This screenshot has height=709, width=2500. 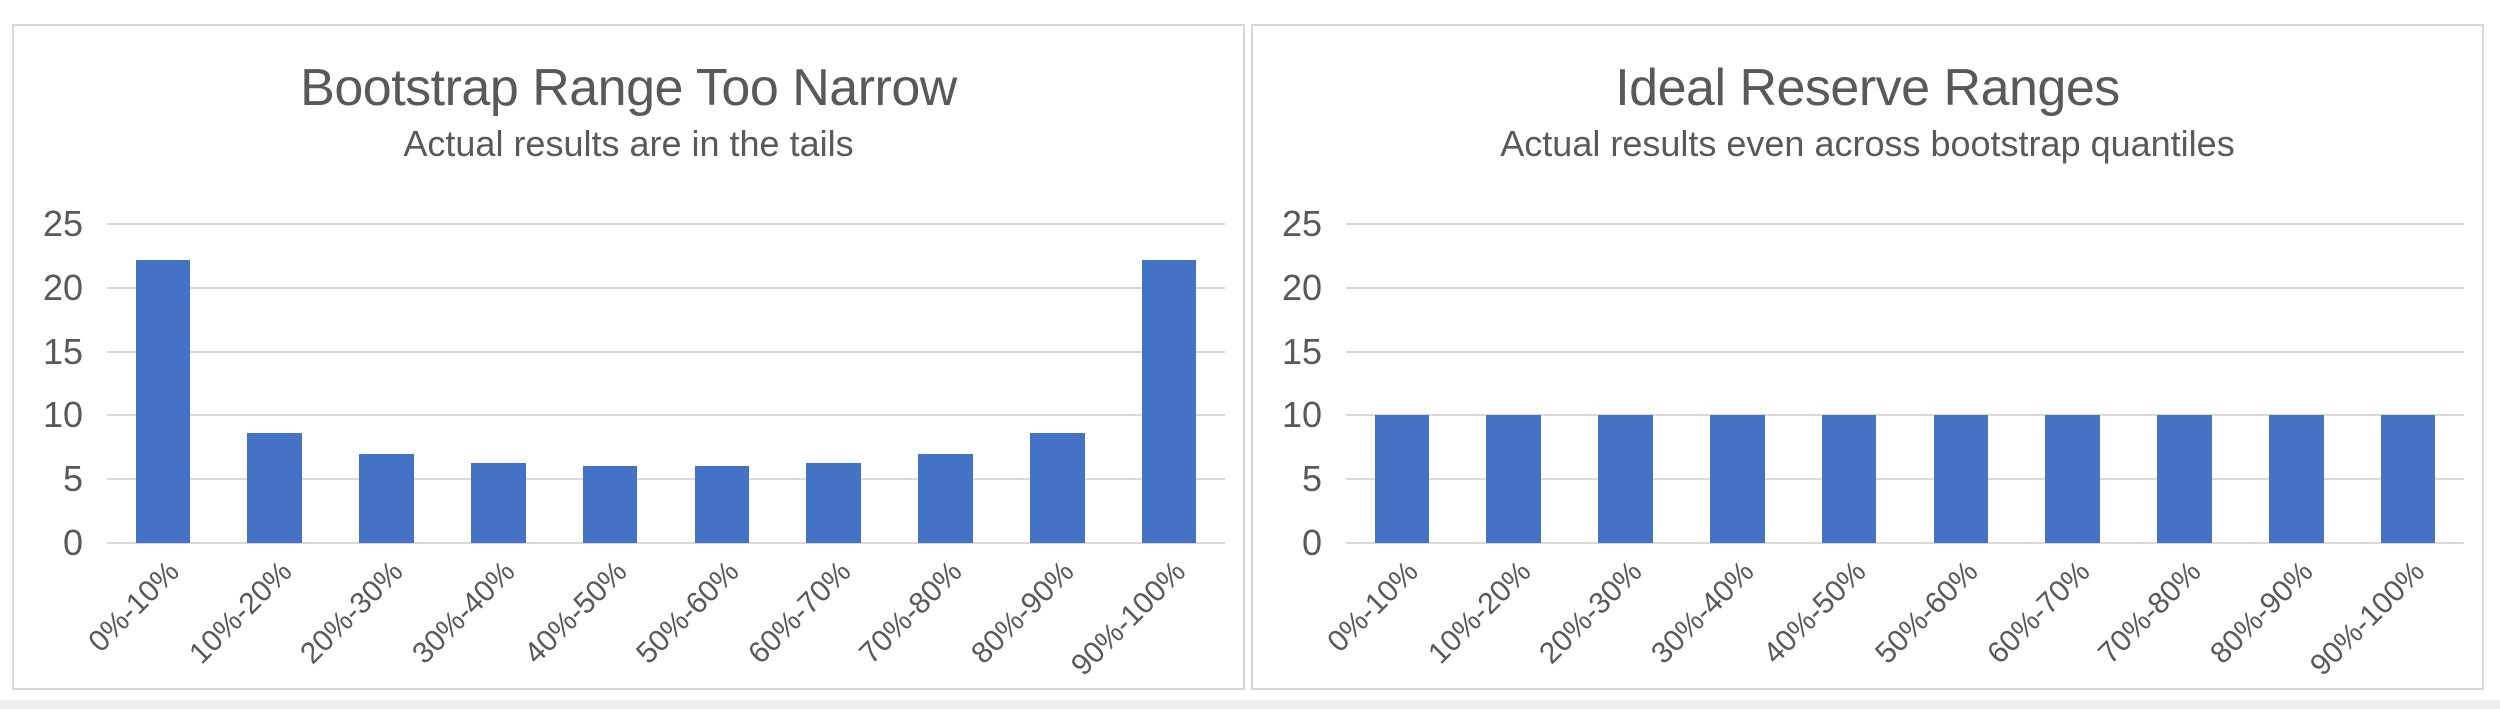 What do you see at coordinates (1250, 704) in the screenshot?
I see `page-edge-strip` at bounding box center [1250, 704].